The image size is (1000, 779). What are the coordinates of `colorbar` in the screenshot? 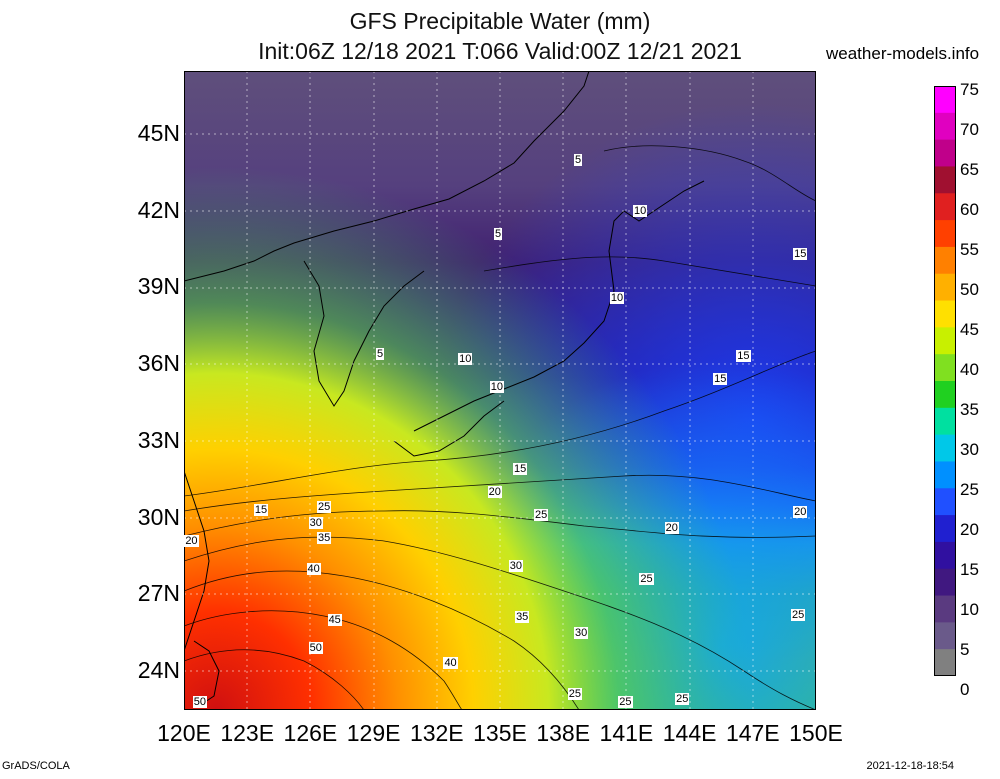 It's located at (945, 381).